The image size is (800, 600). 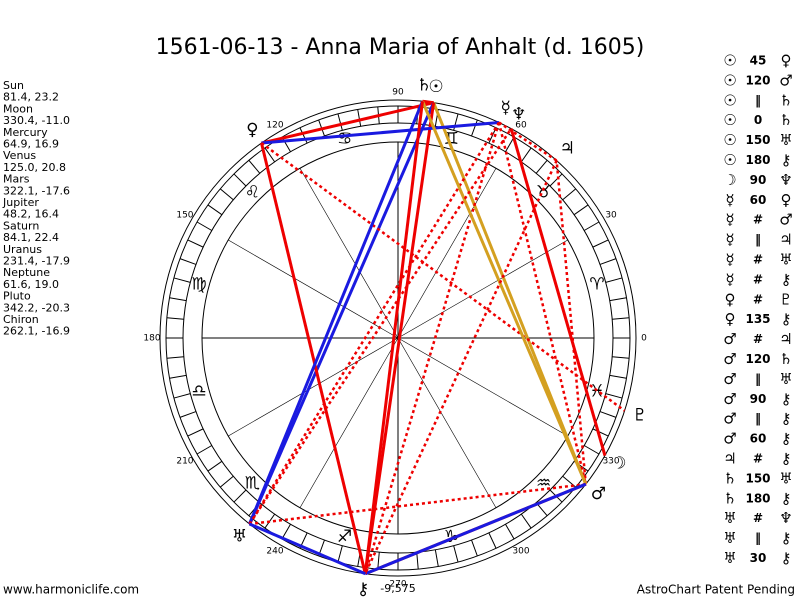 I want to click on planet-coords: 81.4, 23.2, so click(x=31, y=97).